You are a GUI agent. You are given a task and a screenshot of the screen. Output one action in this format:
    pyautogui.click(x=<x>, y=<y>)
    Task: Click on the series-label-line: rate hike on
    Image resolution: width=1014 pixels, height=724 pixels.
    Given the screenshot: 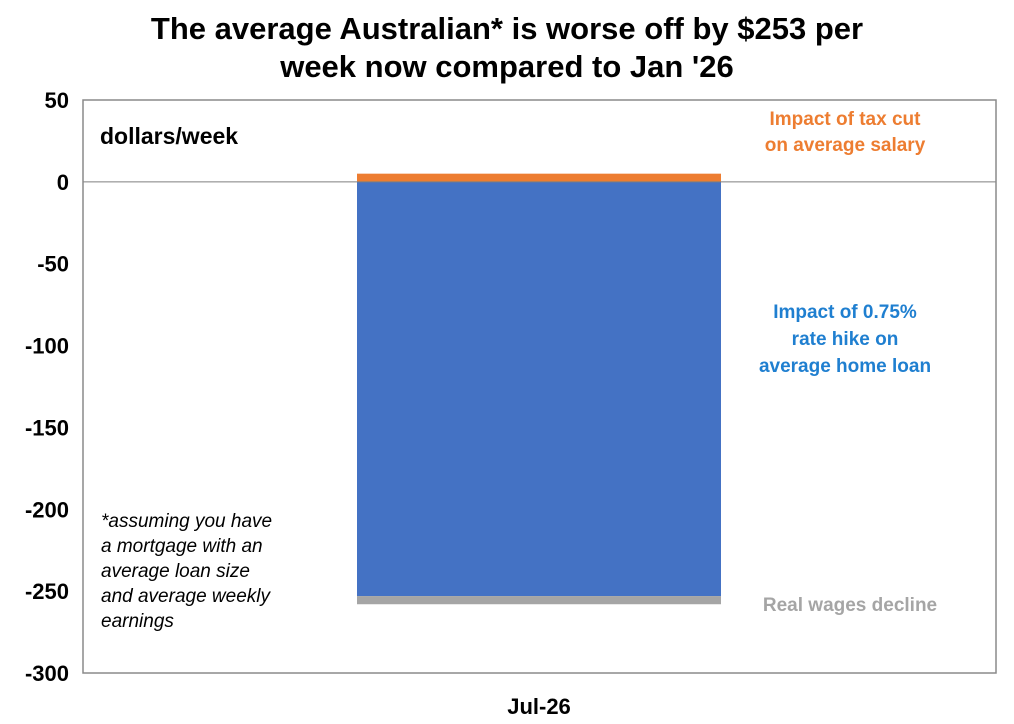 What is the action you would take?
    pyautogui.click(x=845, y=339)
    